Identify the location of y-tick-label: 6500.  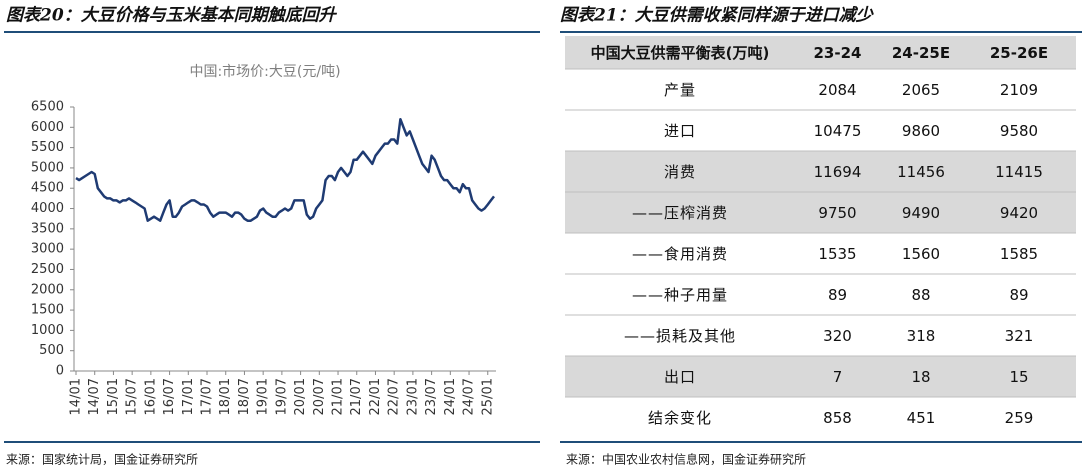
(47, 107).